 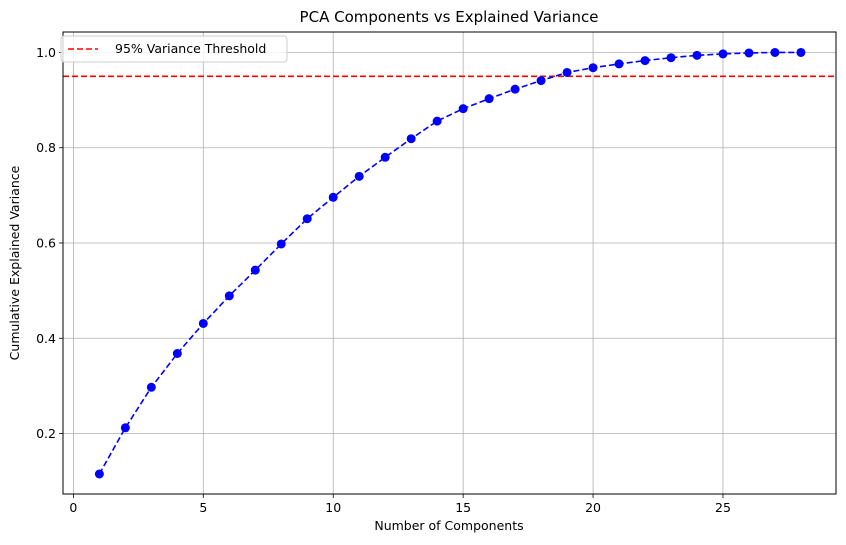 What do you see at coordinates (593, 507) in the screenshot?
I see `x-tick-label: 20` at bounding box center [593, 507].